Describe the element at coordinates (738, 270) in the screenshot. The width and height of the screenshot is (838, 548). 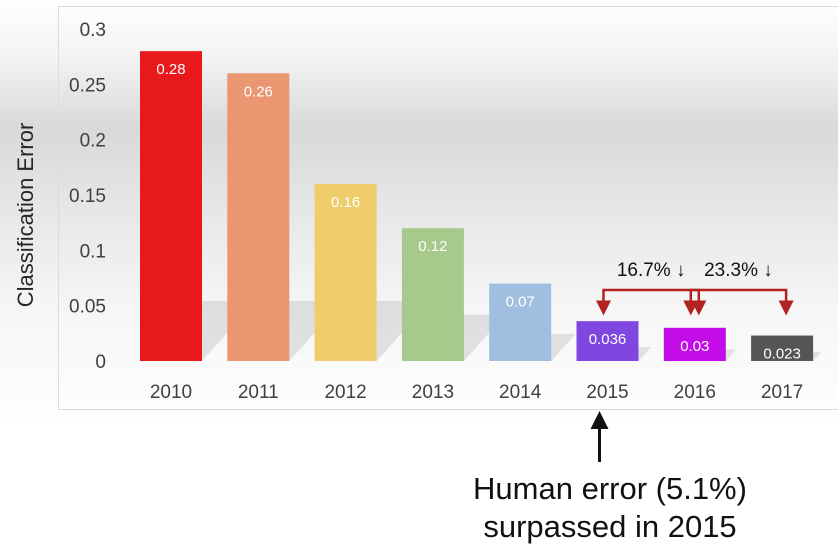
I see `decrease-label-2016-2017: 23.3% ↓` at that location.